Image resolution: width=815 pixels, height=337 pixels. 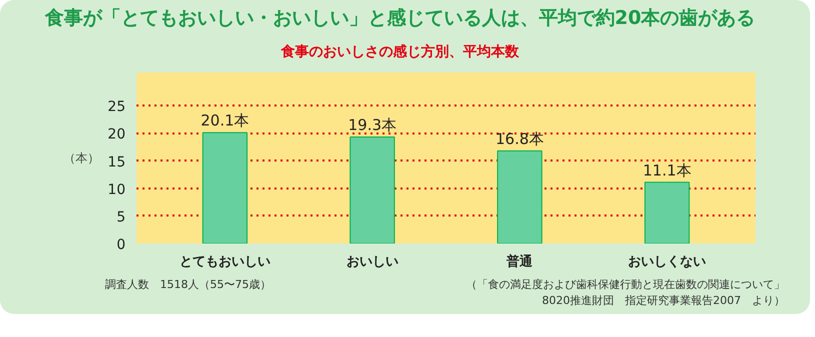 I want to click on y-axis-title: （本）, so click(x=82, y=158).